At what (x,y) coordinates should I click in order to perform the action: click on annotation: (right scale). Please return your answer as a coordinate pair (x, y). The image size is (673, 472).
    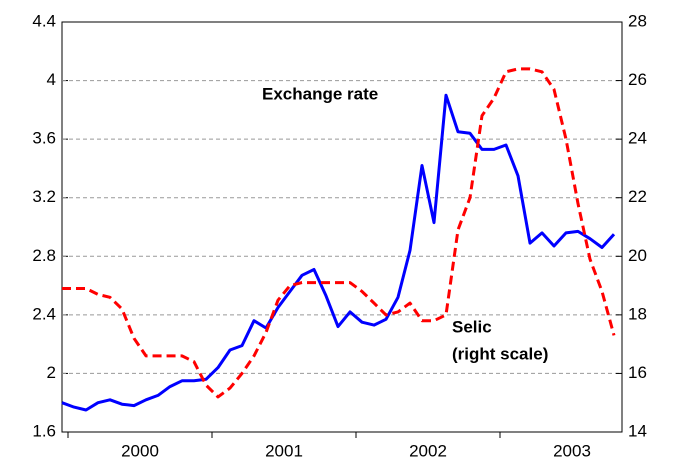
    Looking at the image, I should click on (500, 353).